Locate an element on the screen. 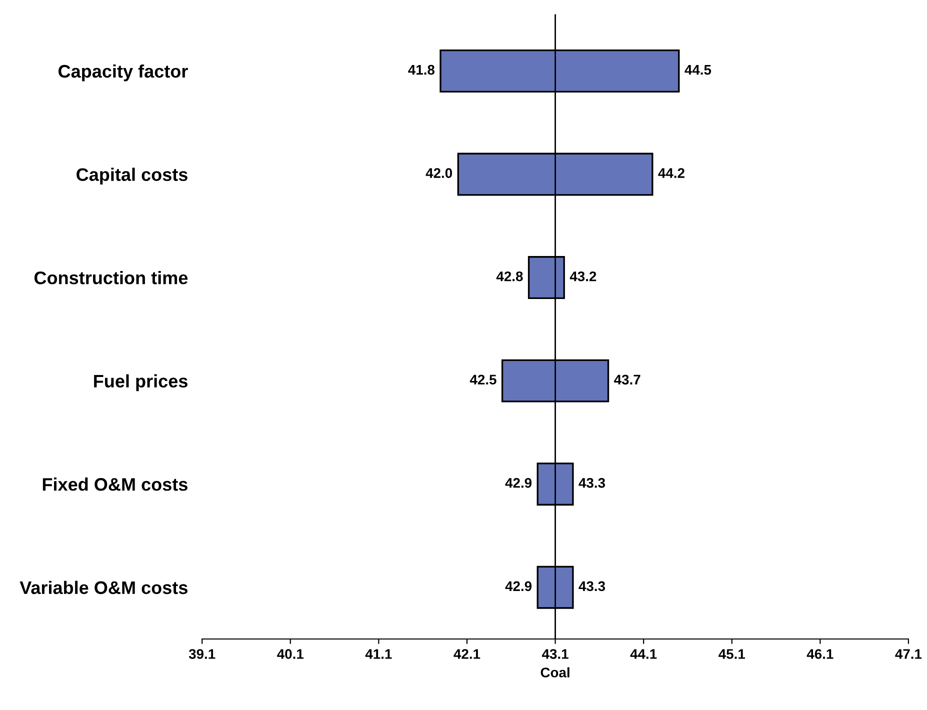 The height and width of the screenshot is (710, 927). annotation: 44.2 is located at coordinates (671, 173).